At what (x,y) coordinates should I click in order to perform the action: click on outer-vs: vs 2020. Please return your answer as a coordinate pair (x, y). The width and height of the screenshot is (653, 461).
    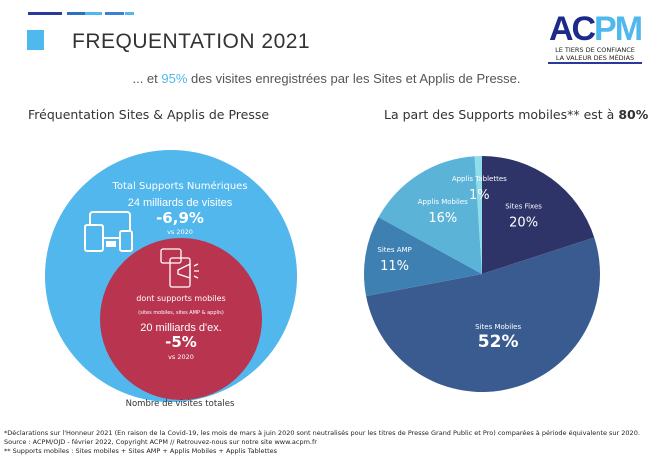
    Looking at the image, I should click on (180, 232).